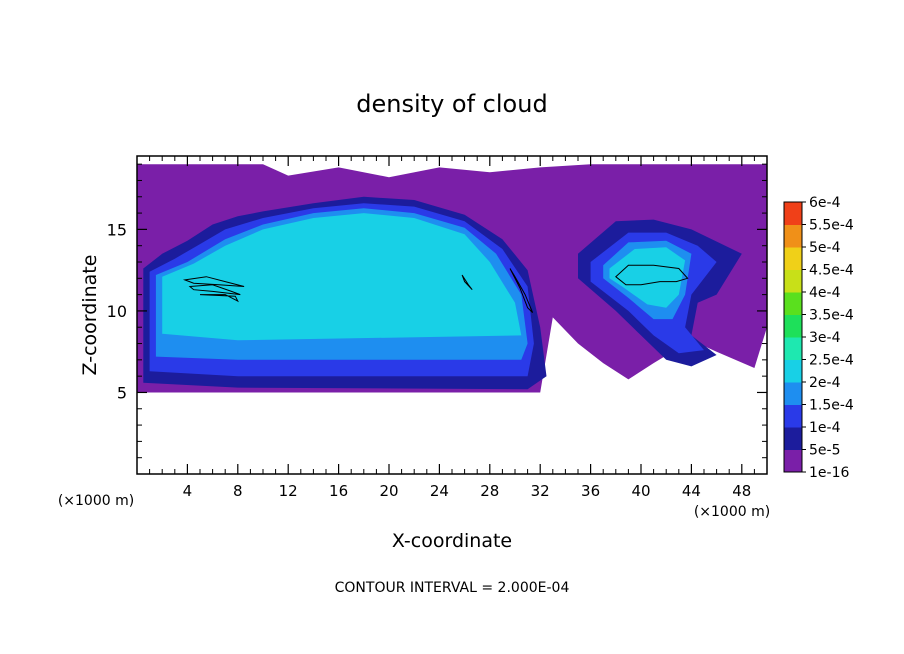  What do you see at coordinates (451, 104) in the screenshot?
I see `chart-title: density of cloud` at bounding box center [451, 104].